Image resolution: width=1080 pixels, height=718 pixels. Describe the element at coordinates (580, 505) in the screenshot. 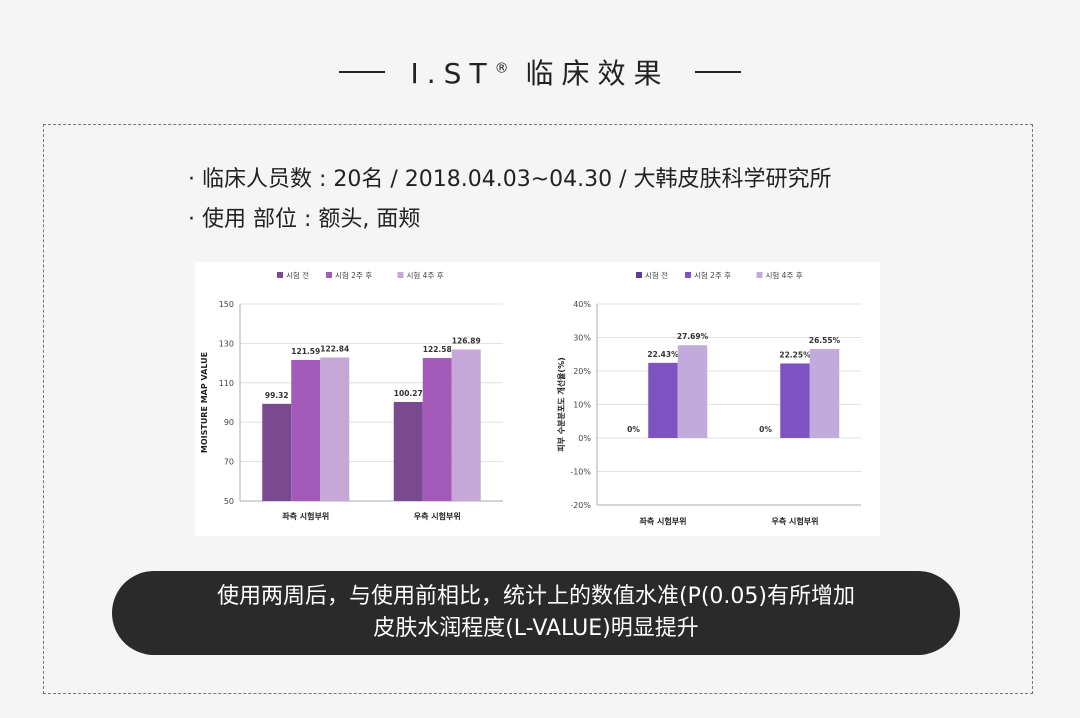

I see `y-tick-label: -20%` at that location.